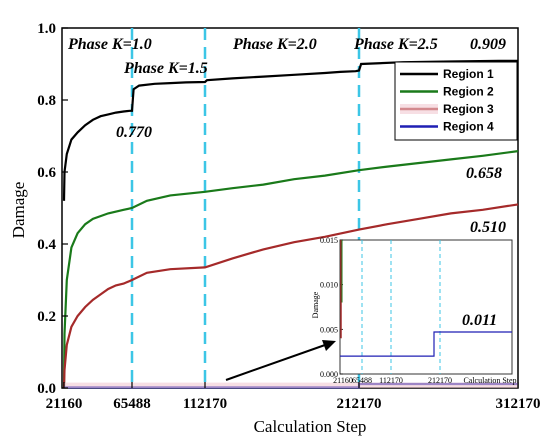 Image resolution: width=550 pixels, height=448 pixels. Describe the element at coordinates (109, 44) in the screenshot. I see `phase-label: Phase K=1.0` at that location.